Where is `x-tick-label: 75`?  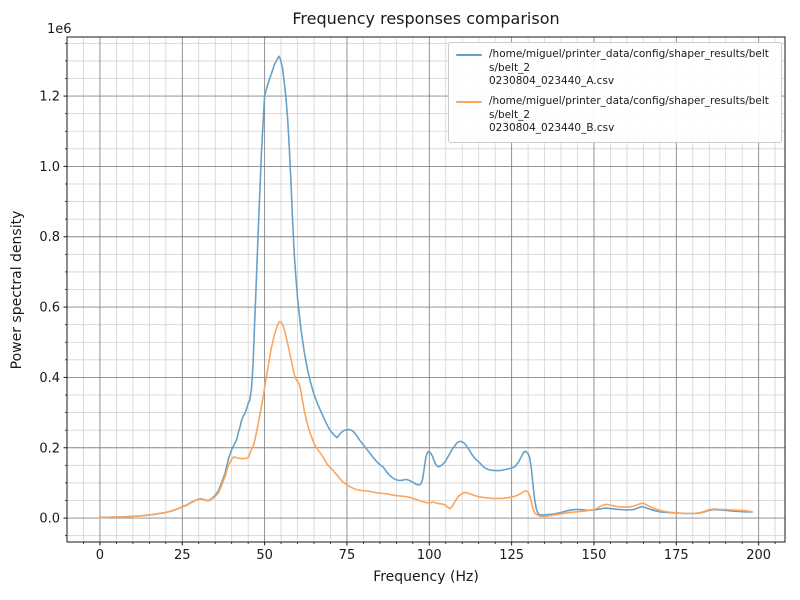
x-tick-label: 75 is located at coordinates (347, 555).